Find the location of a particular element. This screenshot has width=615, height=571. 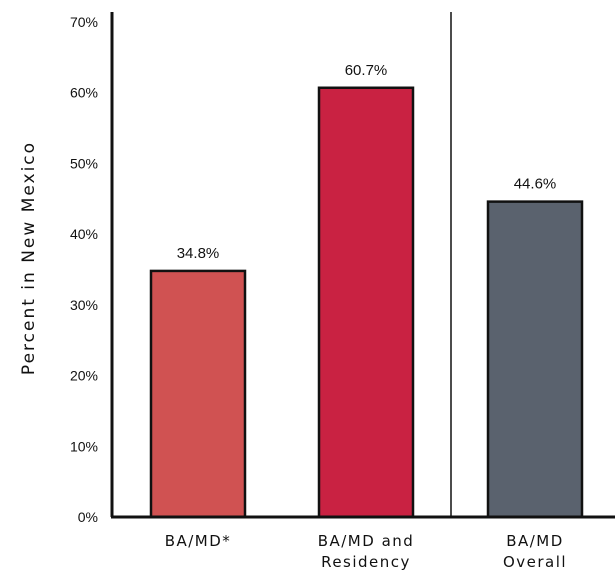

y-tick-label: 10% is located at coordinates (84, 446).